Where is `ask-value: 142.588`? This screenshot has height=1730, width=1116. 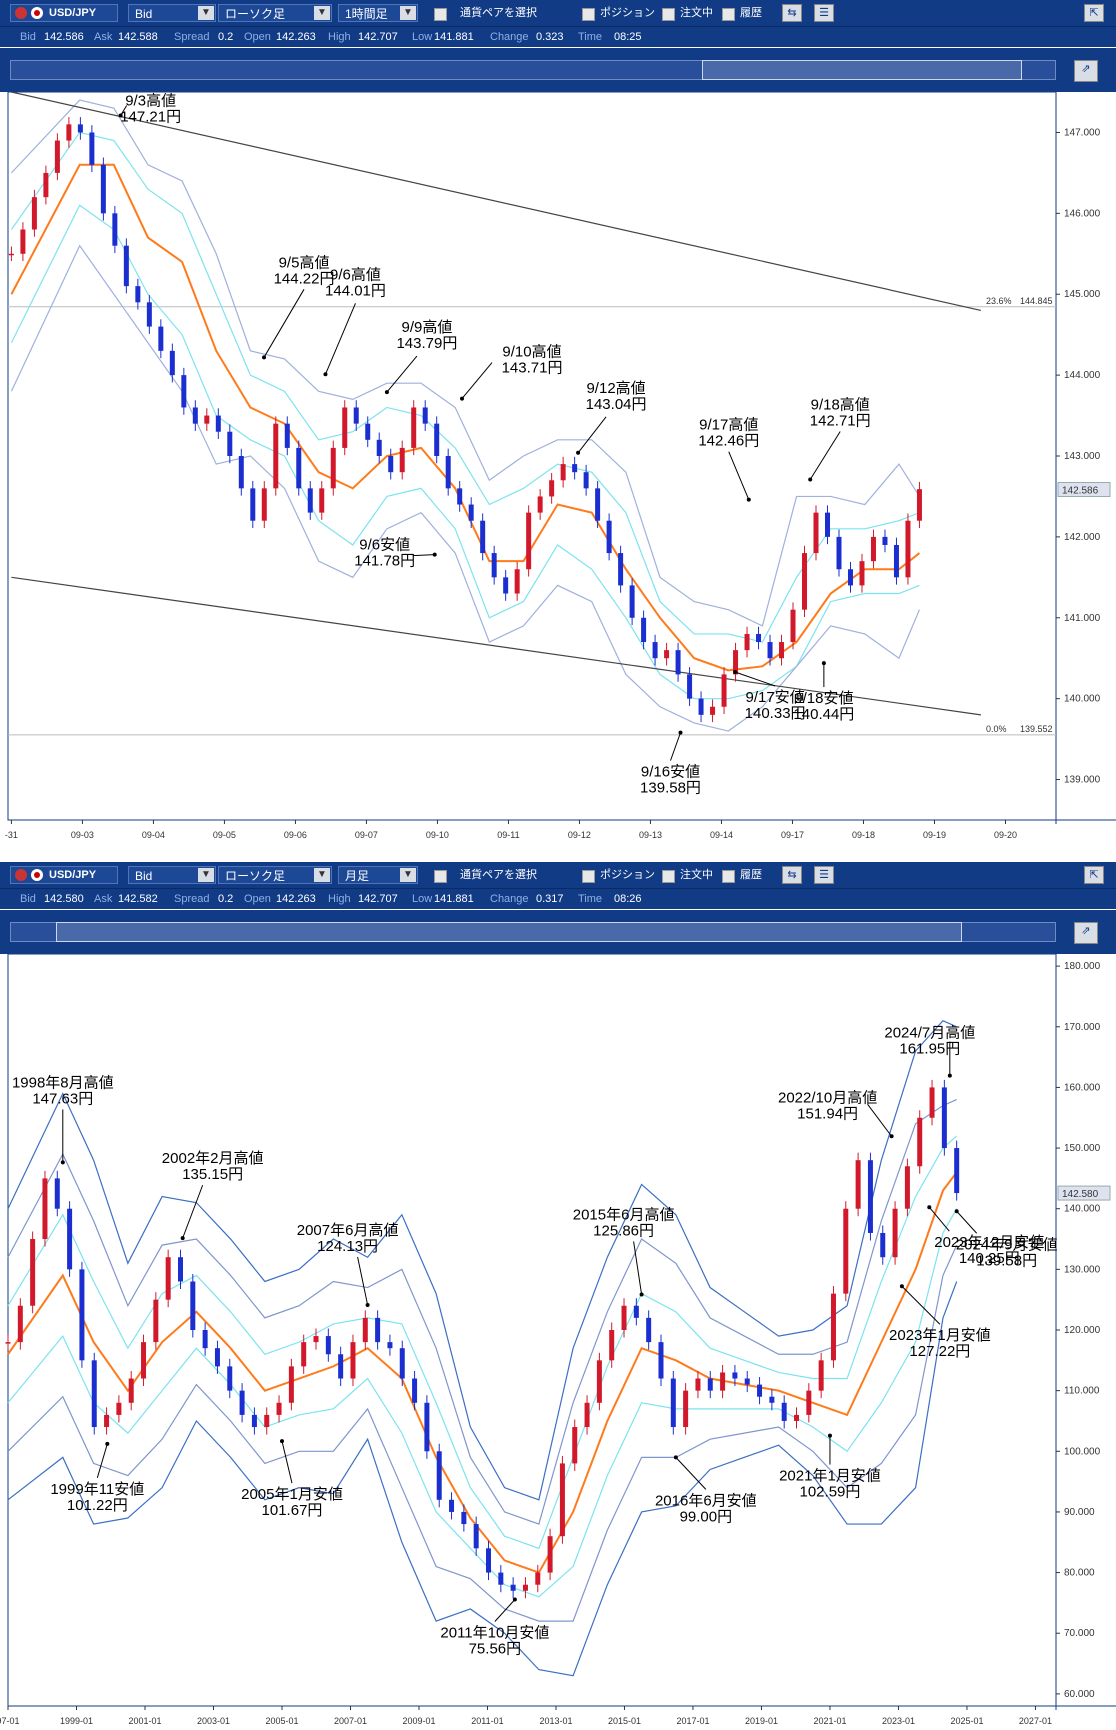 ask-value: 142.588 is located at coordinates (138, 37).